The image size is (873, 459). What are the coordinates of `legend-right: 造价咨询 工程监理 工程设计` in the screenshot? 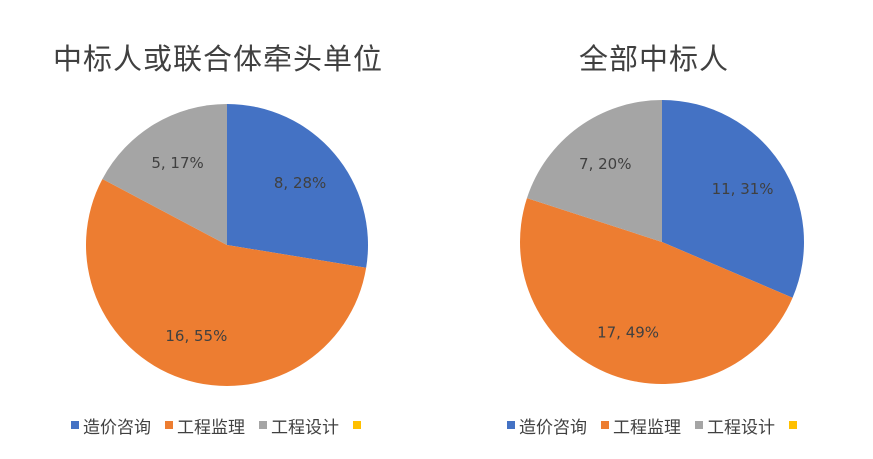 It's located at (654, 425).